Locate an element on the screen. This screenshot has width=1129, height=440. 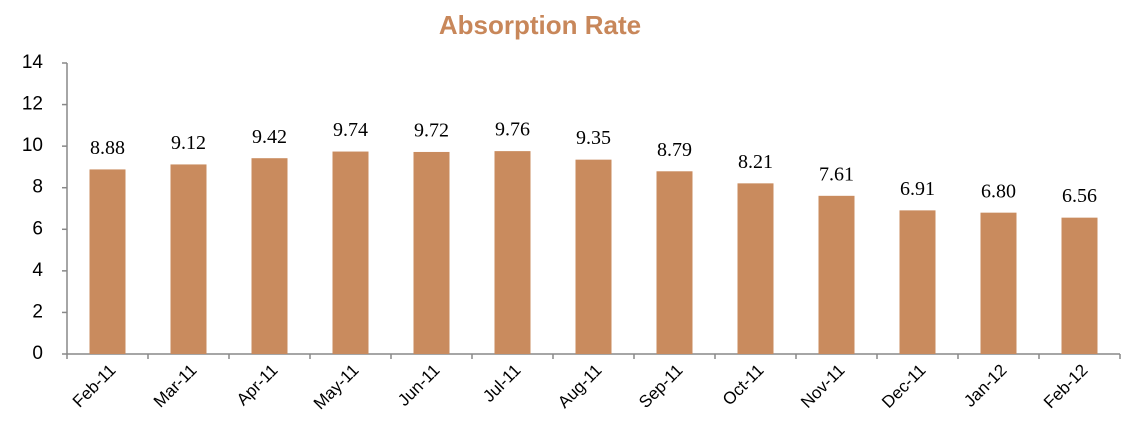
x-tick-label: Jun-11 is located at coordinates (418, 385).